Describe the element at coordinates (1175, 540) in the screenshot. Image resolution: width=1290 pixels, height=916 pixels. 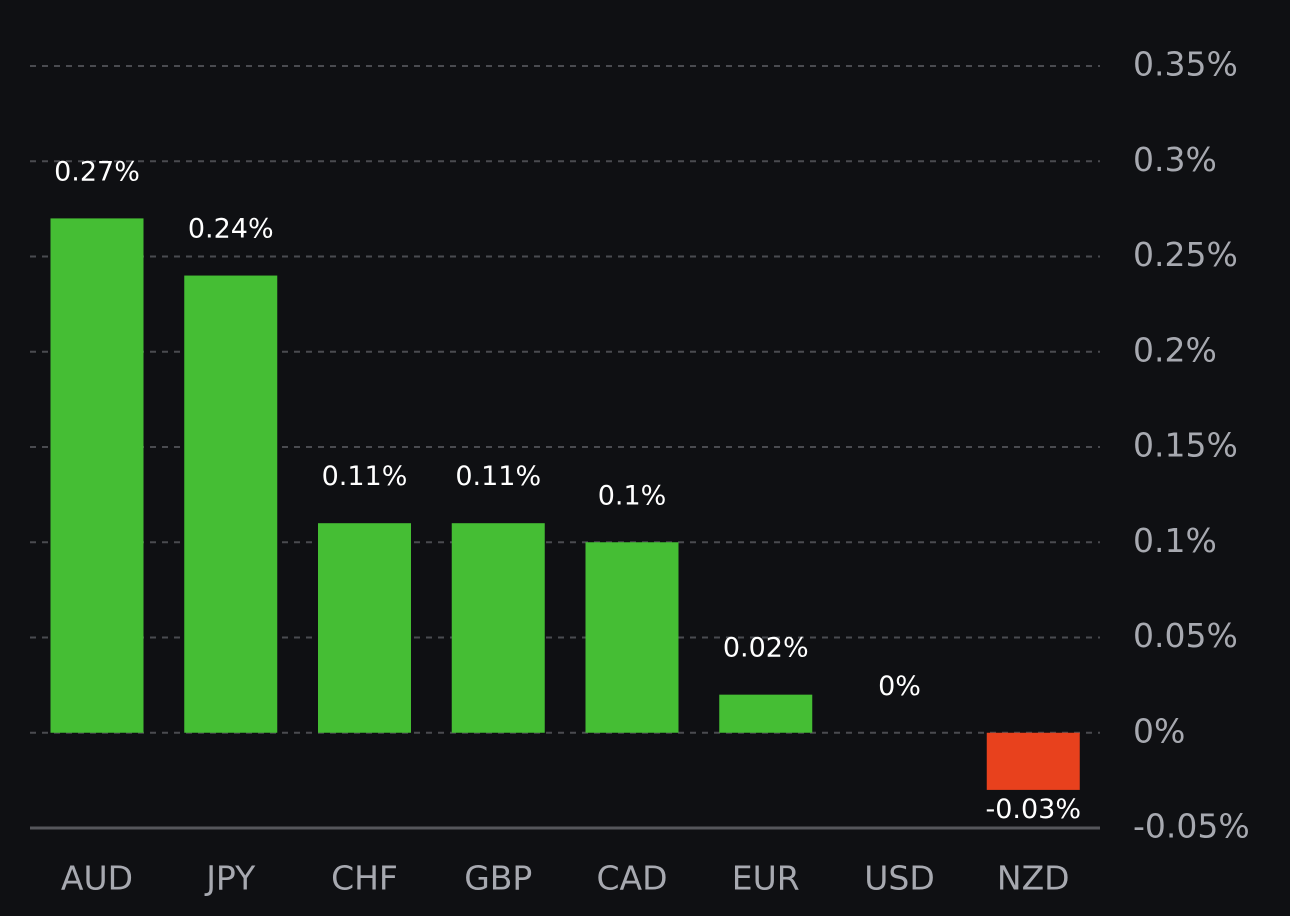
I see `y-tick-label: 0.1%` at that location.